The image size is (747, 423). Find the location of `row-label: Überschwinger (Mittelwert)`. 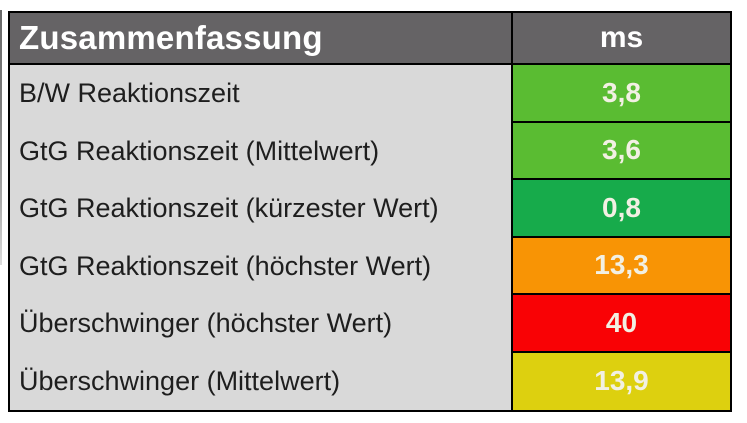

row-label: Überschwinger (Mittelwert) is located at coordinates (260, 381).